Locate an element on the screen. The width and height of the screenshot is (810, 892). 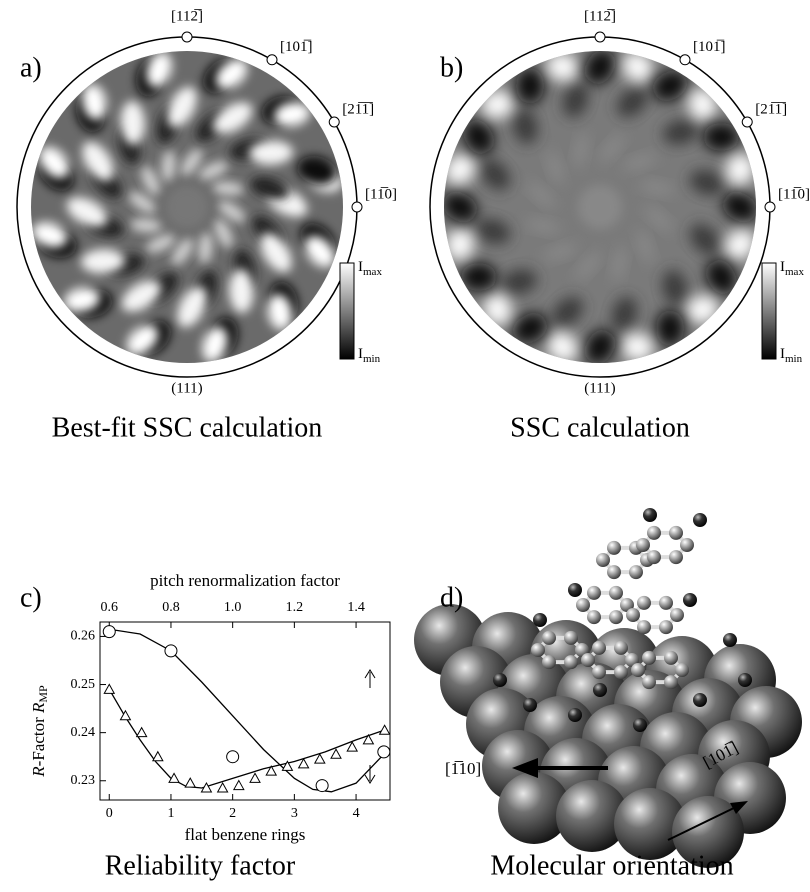
panel-label: b) is located at coordinates (451, 67).